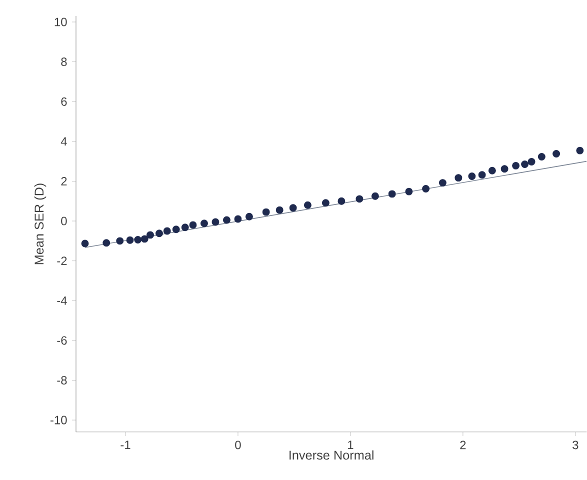 This screenshot has width=587, height=480. What do you see at coordinates (63, 141) in the screenshot?
I see `y-tick-label: 4` at bounding box center [63, 141].